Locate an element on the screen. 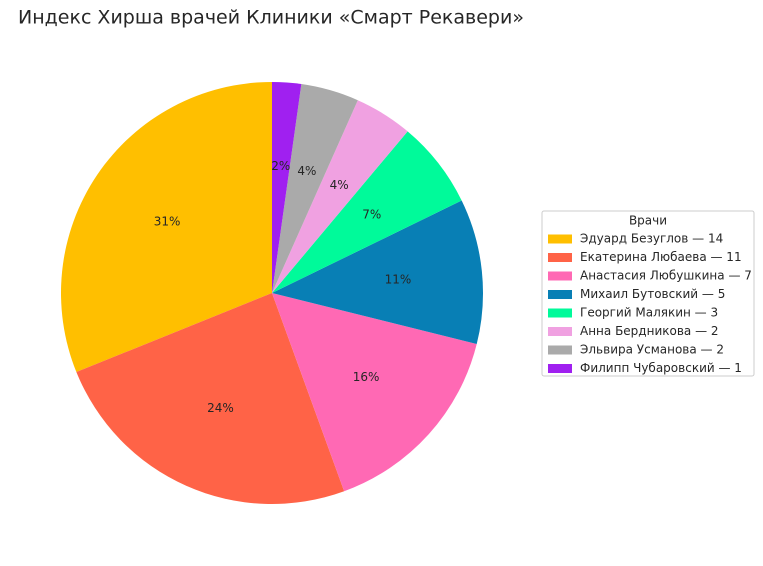 Image resolution: width=763 pixels, height=566 pixels. legend-title: Врачи is located at coordinates (648, 221).